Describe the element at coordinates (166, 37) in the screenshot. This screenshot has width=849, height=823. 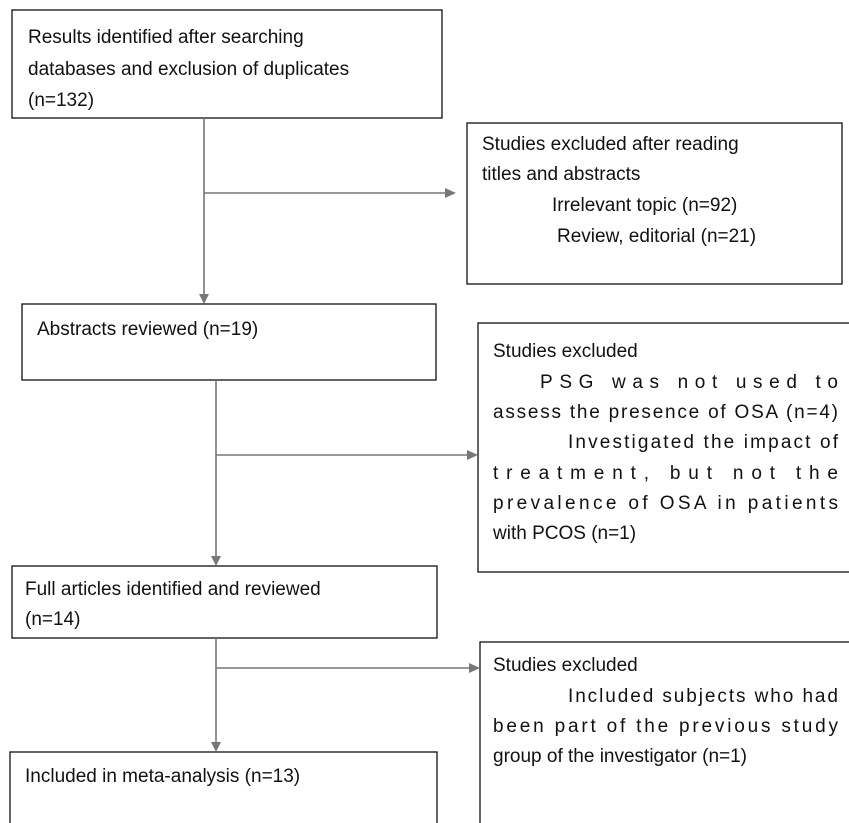
I see `node-text: Results identified after searching` at that location.